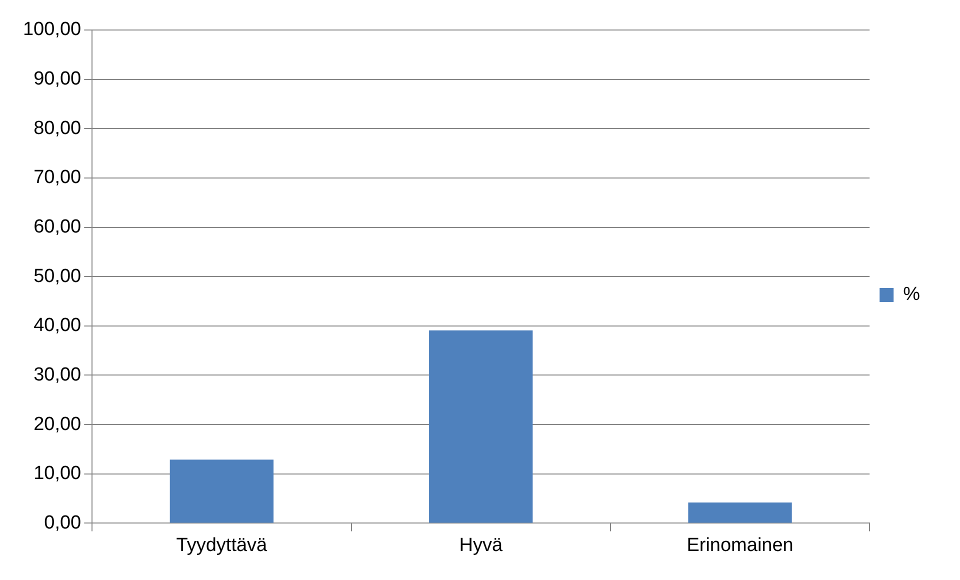  Describe the element at coordinates (58, 128) in the screenshot. I see `y-tick-label: 80,00` at that location.